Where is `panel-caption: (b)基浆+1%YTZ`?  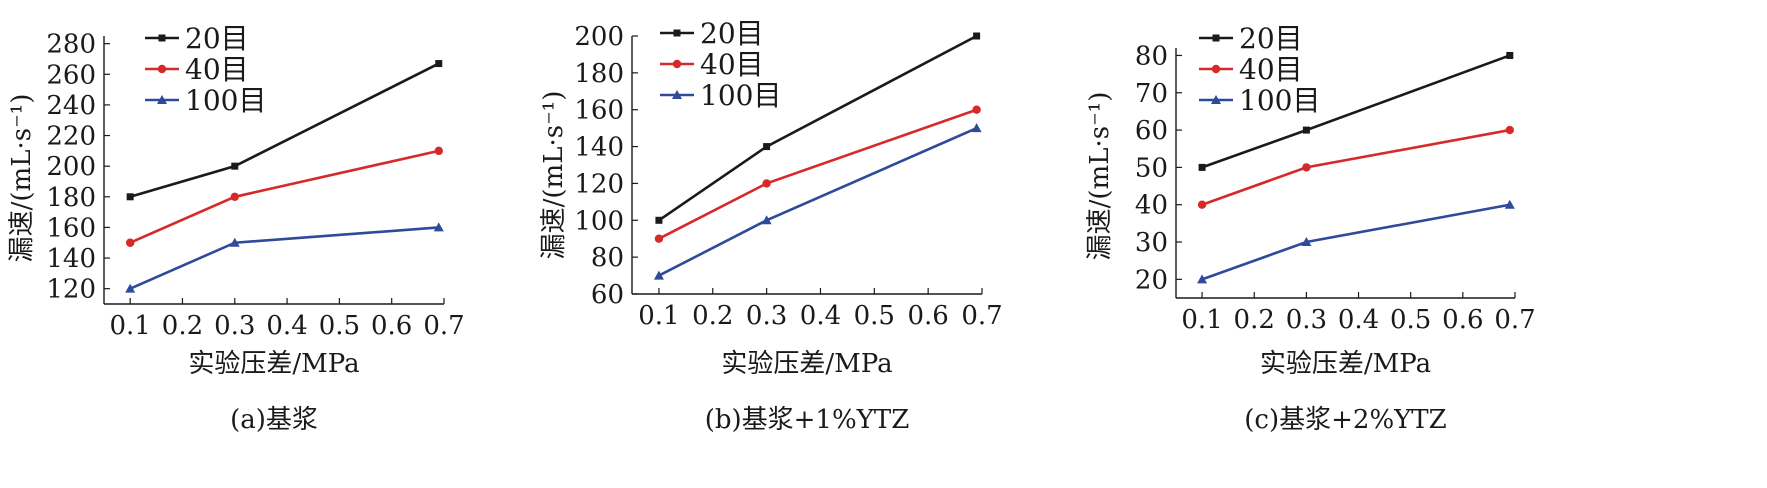
panel-caption: (b)基浆+1%YTZ is located at coordinates (807, 420).